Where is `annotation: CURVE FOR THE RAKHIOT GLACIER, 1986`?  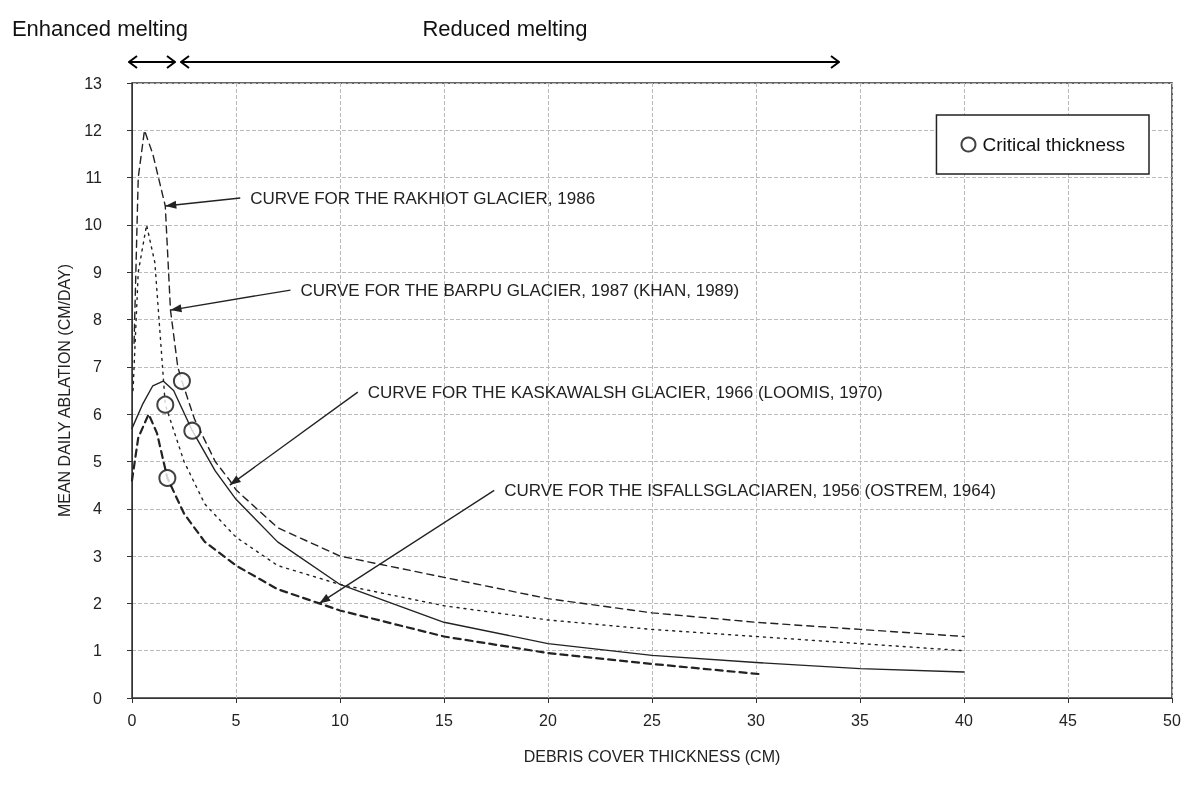 annotation: CURVE FOR THE RAKHIOT GLACIER, 1986 is located at coordinates (423, 198).